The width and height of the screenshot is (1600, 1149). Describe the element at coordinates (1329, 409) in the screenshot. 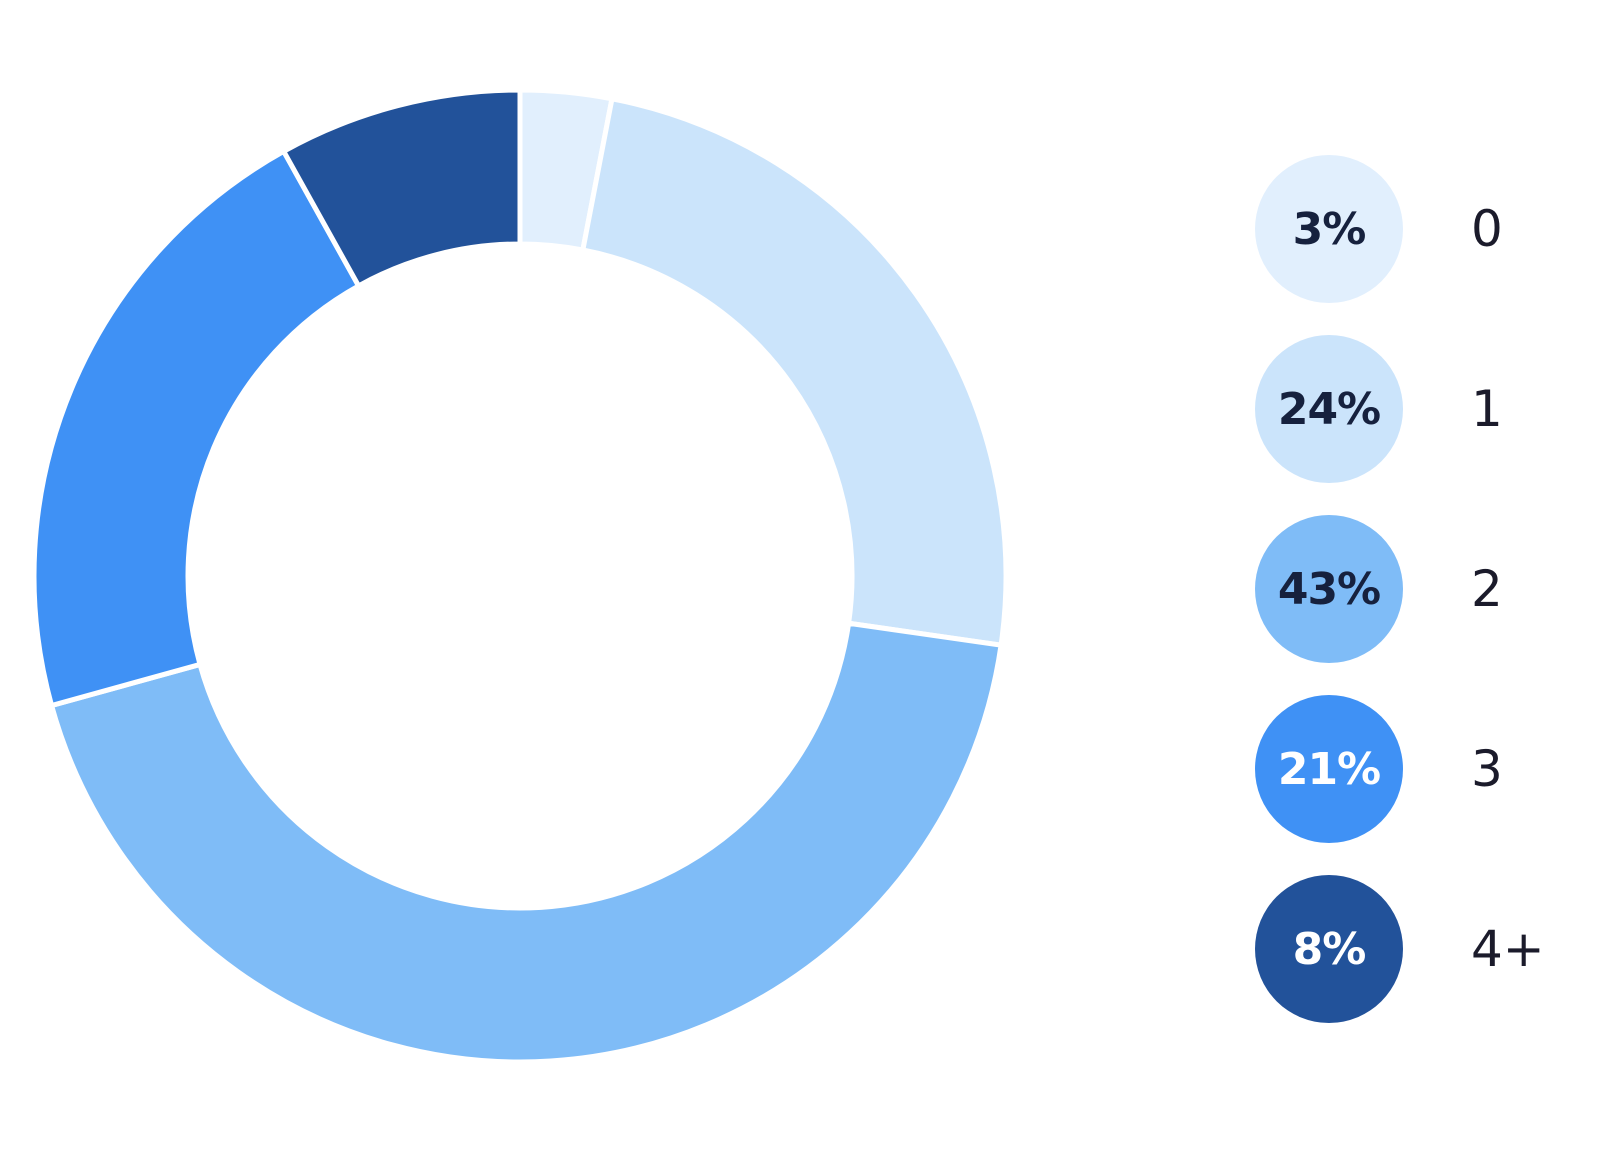

I see `legend-percent-badge: 24%` at that location.